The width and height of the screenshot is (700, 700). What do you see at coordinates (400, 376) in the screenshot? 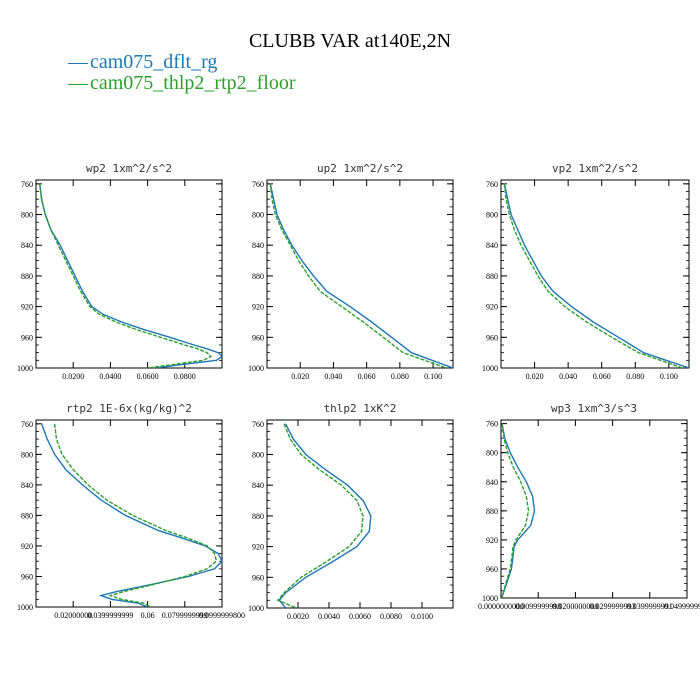
I see `x-tick-label: 0.080` at bounding box center [400, 376].